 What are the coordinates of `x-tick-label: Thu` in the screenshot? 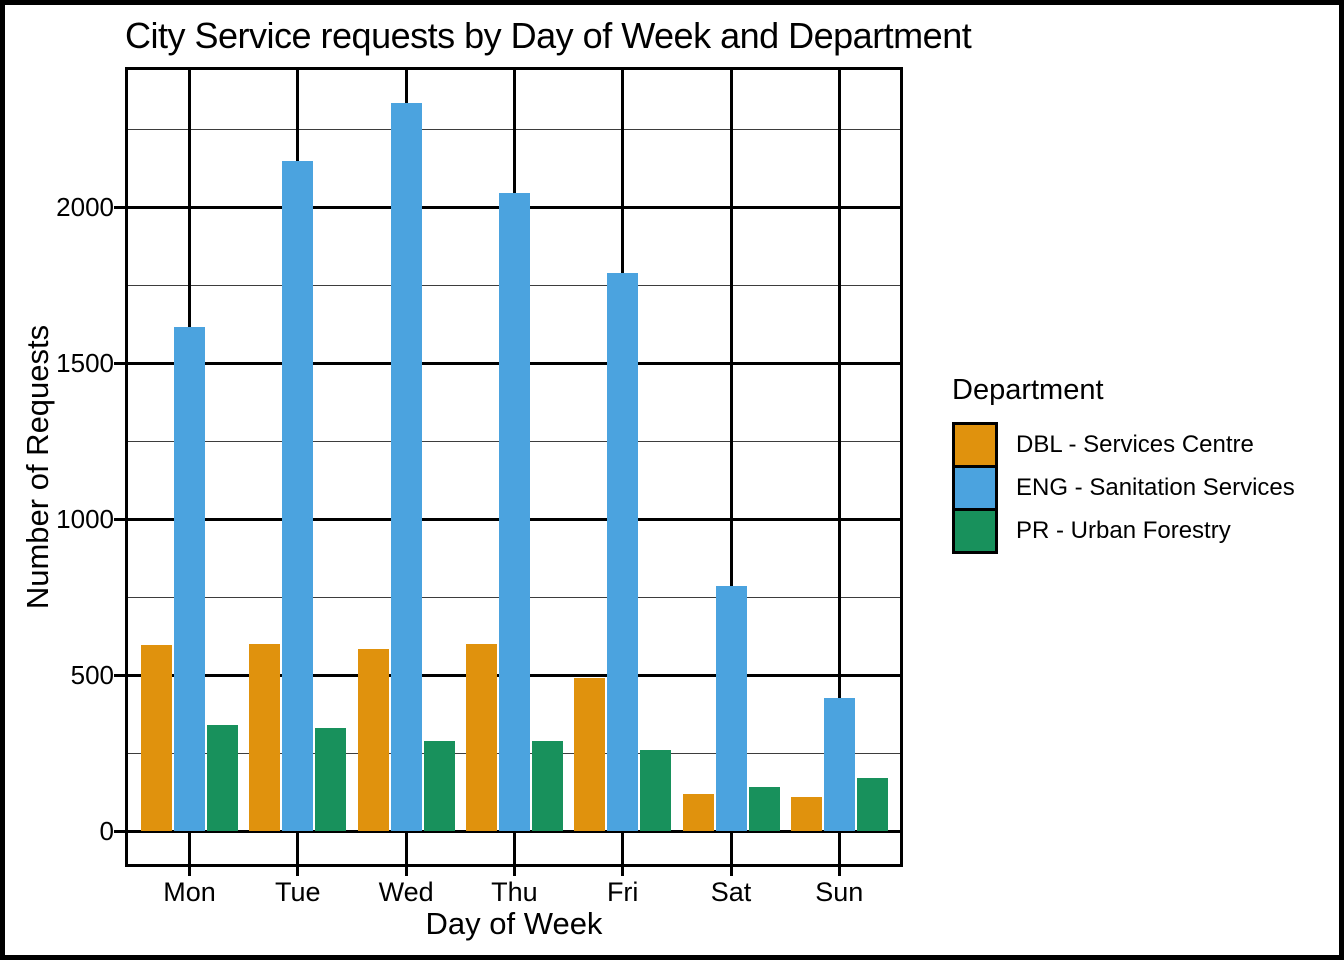 It's located at (514, 892).